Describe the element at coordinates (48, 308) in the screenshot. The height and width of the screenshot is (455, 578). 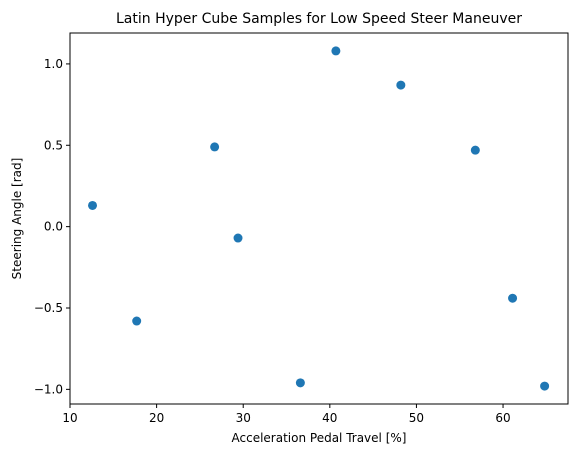
I see `y-tick-label: −0.5` at that location.